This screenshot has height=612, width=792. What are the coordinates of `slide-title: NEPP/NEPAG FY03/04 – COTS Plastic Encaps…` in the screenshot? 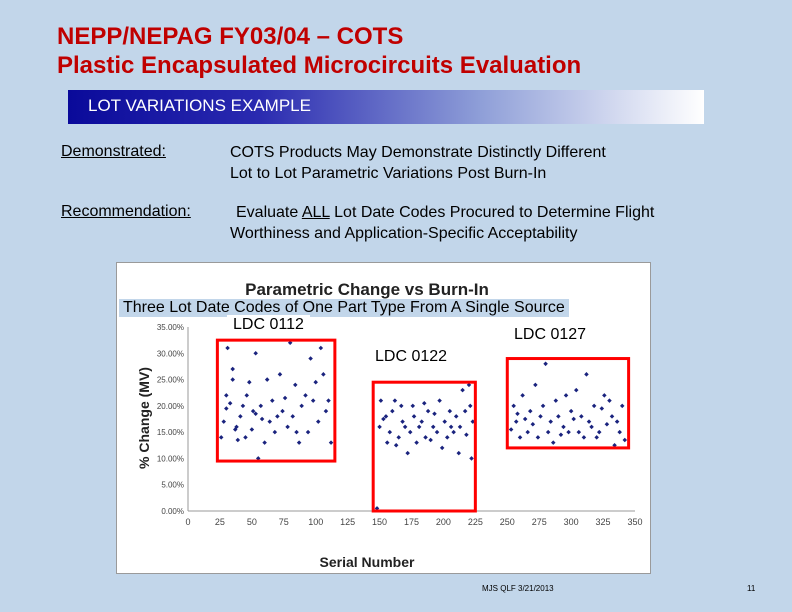 It's located at (319, 51).